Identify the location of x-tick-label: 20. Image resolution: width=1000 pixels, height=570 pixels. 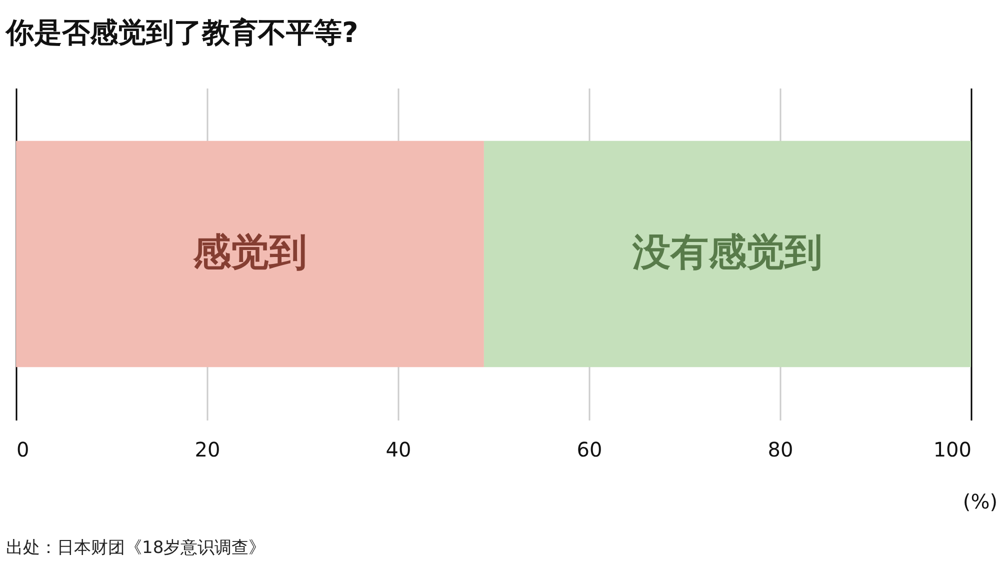
(207, 450).